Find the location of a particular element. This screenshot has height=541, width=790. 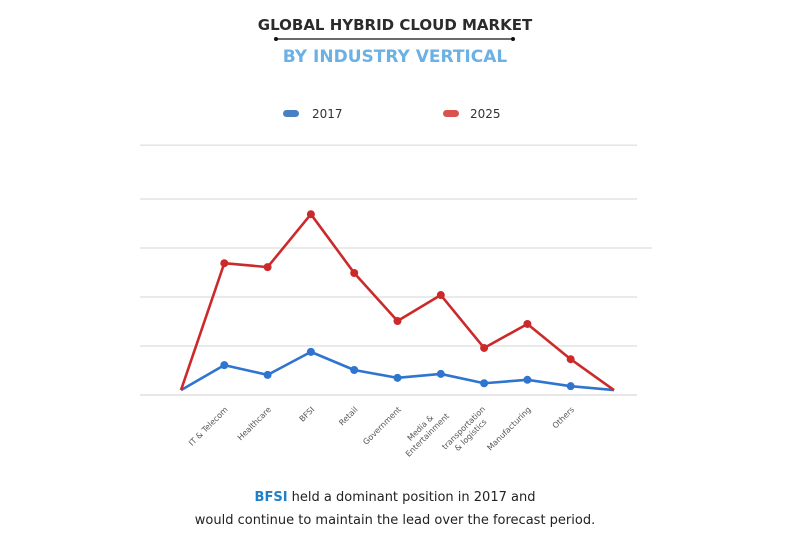

x-tick-label-line: Retail is located at coordinates (348, 416).